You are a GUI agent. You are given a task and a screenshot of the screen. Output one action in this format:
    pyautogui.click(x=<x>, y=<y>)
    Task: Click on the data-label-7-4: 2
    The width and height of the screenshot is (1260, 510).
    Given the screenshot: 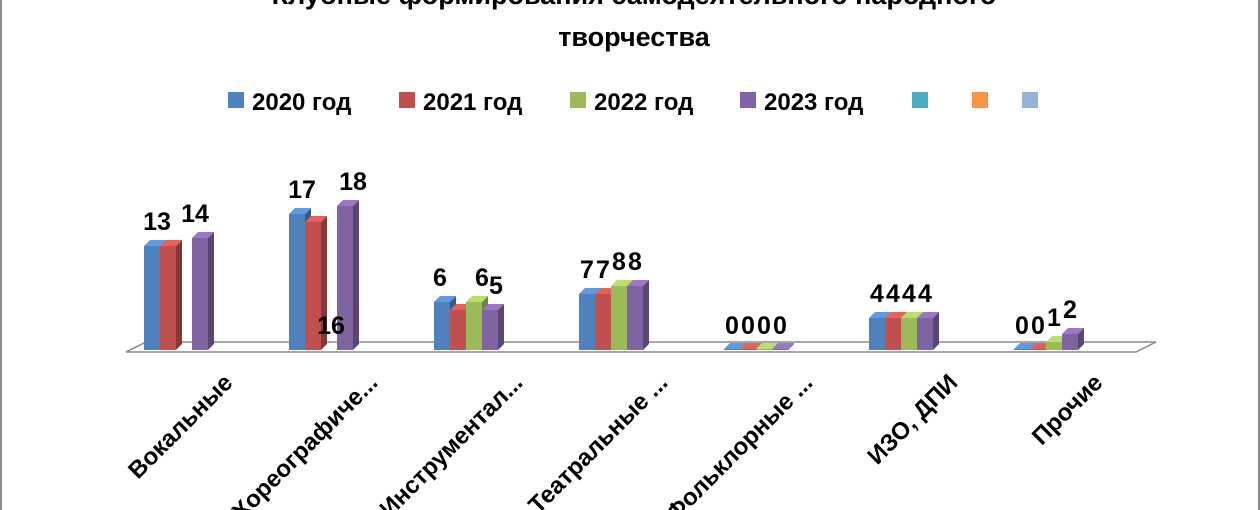 What is the action you would take?
    pyautogui.click(x=1070, y=310)
    